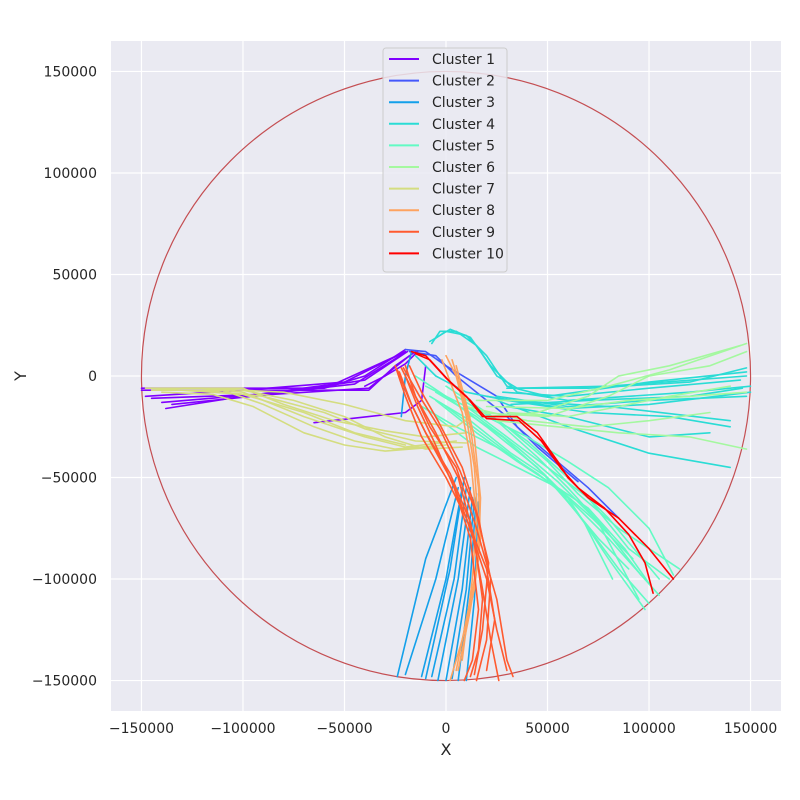 The image size is (800, 800). What do you see at coordinates (69, 479) in the screenshot?
I see `y-tick-label: −50000` at bounding box center [69, 479].